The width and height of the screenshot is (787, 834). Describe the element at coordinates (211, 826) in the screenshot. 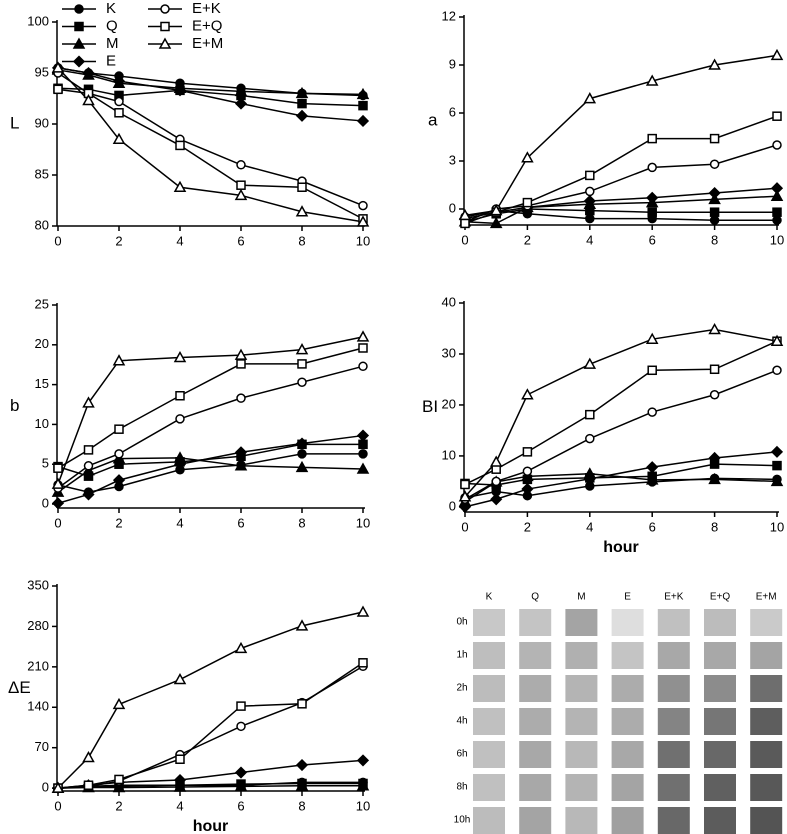

I see `x-axis-title: hour` at that location.